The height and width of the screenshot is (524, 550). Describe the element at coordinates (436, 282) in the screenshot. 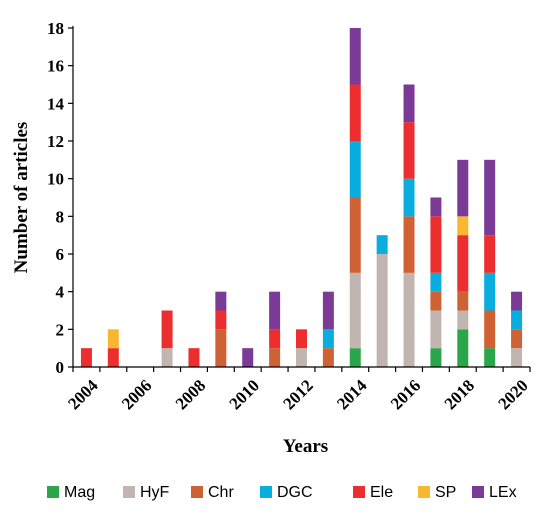

I see `bar-dgc-2017` at that location.